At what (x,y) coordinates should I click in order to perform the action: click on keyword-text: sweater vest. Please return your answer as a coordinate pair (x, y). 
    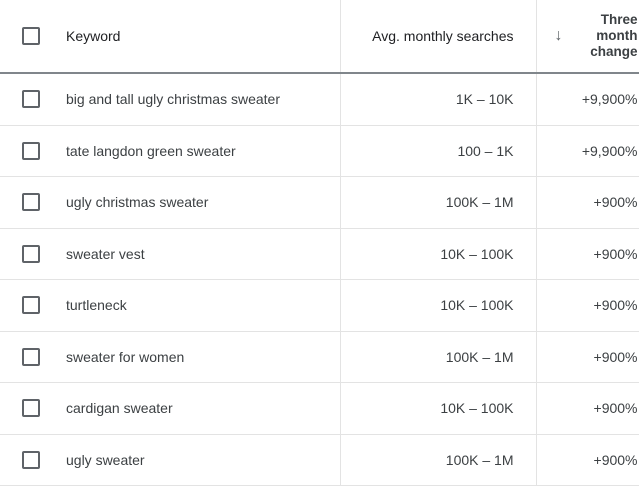
    Looking at the image, I should click on (105, 253).